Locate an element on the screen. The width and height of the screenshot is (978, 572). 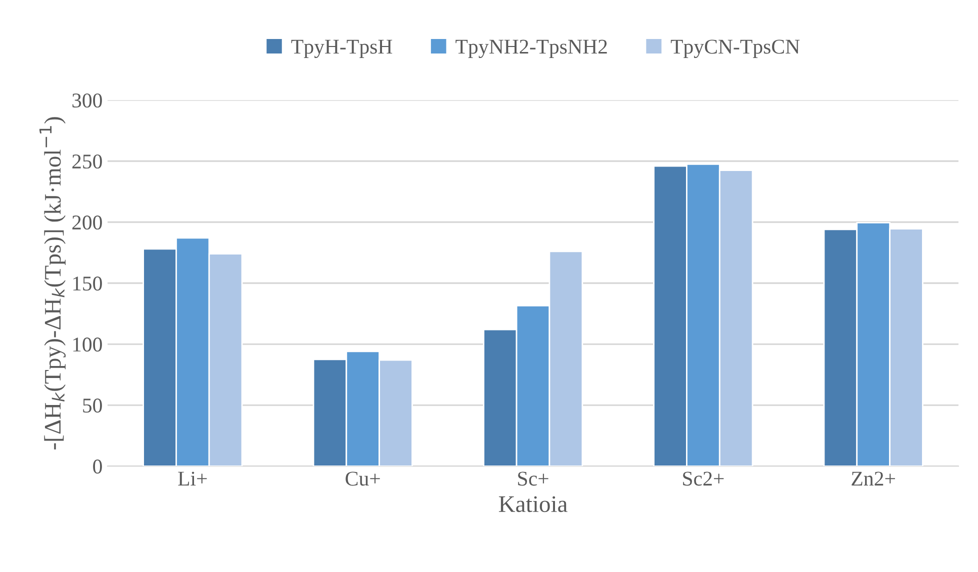
y-tick-label: 0 is located at coordinates (97, 467).